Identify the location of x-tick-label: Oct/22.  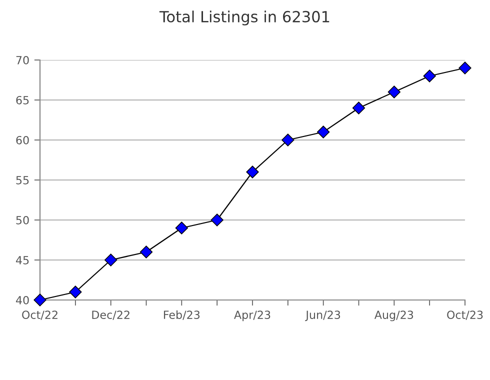
(40, 315).